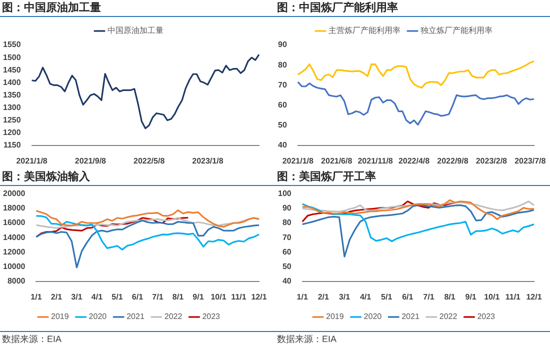  Describe the element at coordinates (12, 120) in the screenshot. I see `y-tick-label: 1250` at that location.